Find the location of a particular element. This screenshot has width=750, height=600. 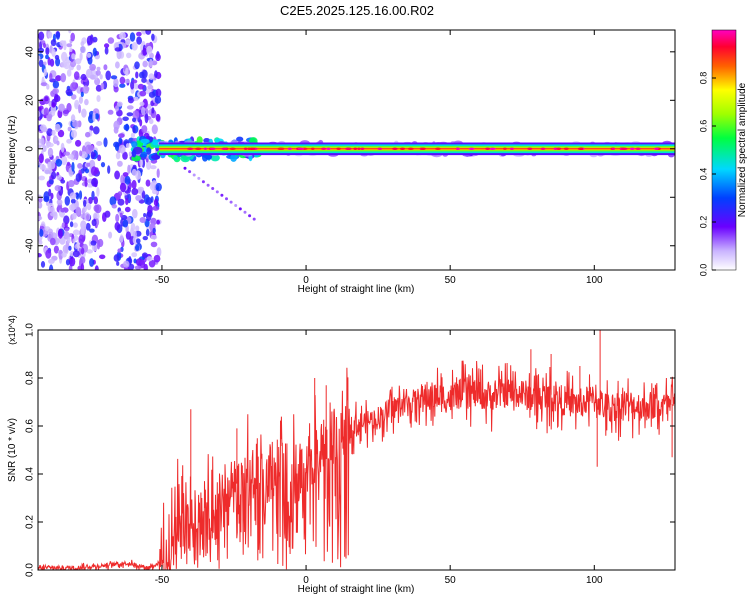

snr-y-axis-label: SNR (10 * v/v) is located at coordinates (12, 450).